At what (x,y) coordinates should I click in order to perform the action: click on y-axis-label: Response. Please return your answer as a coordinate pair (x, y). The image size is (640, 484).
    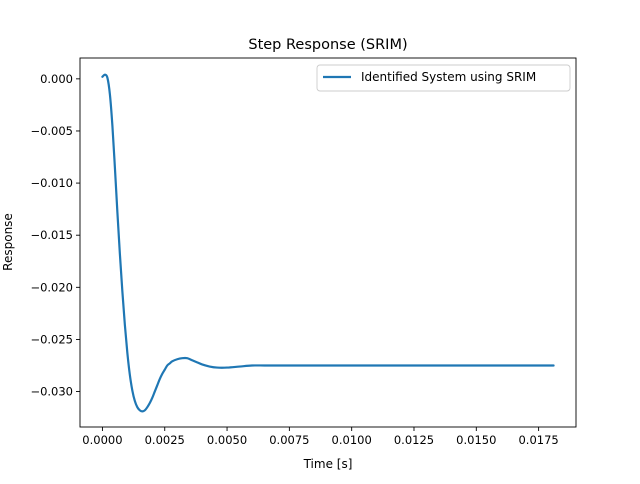
    Looking at the image, I should click on (8, 242).